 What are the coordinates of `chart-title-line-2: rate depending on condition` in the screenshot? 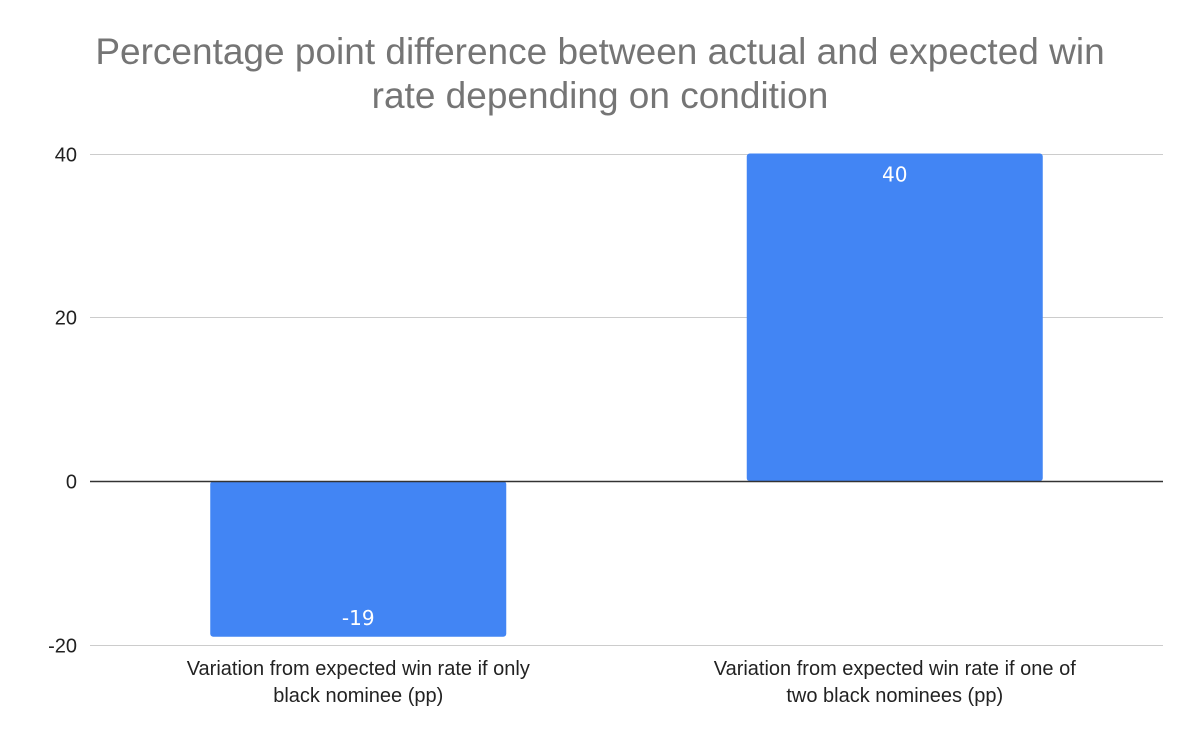 It's located at (600, 95).